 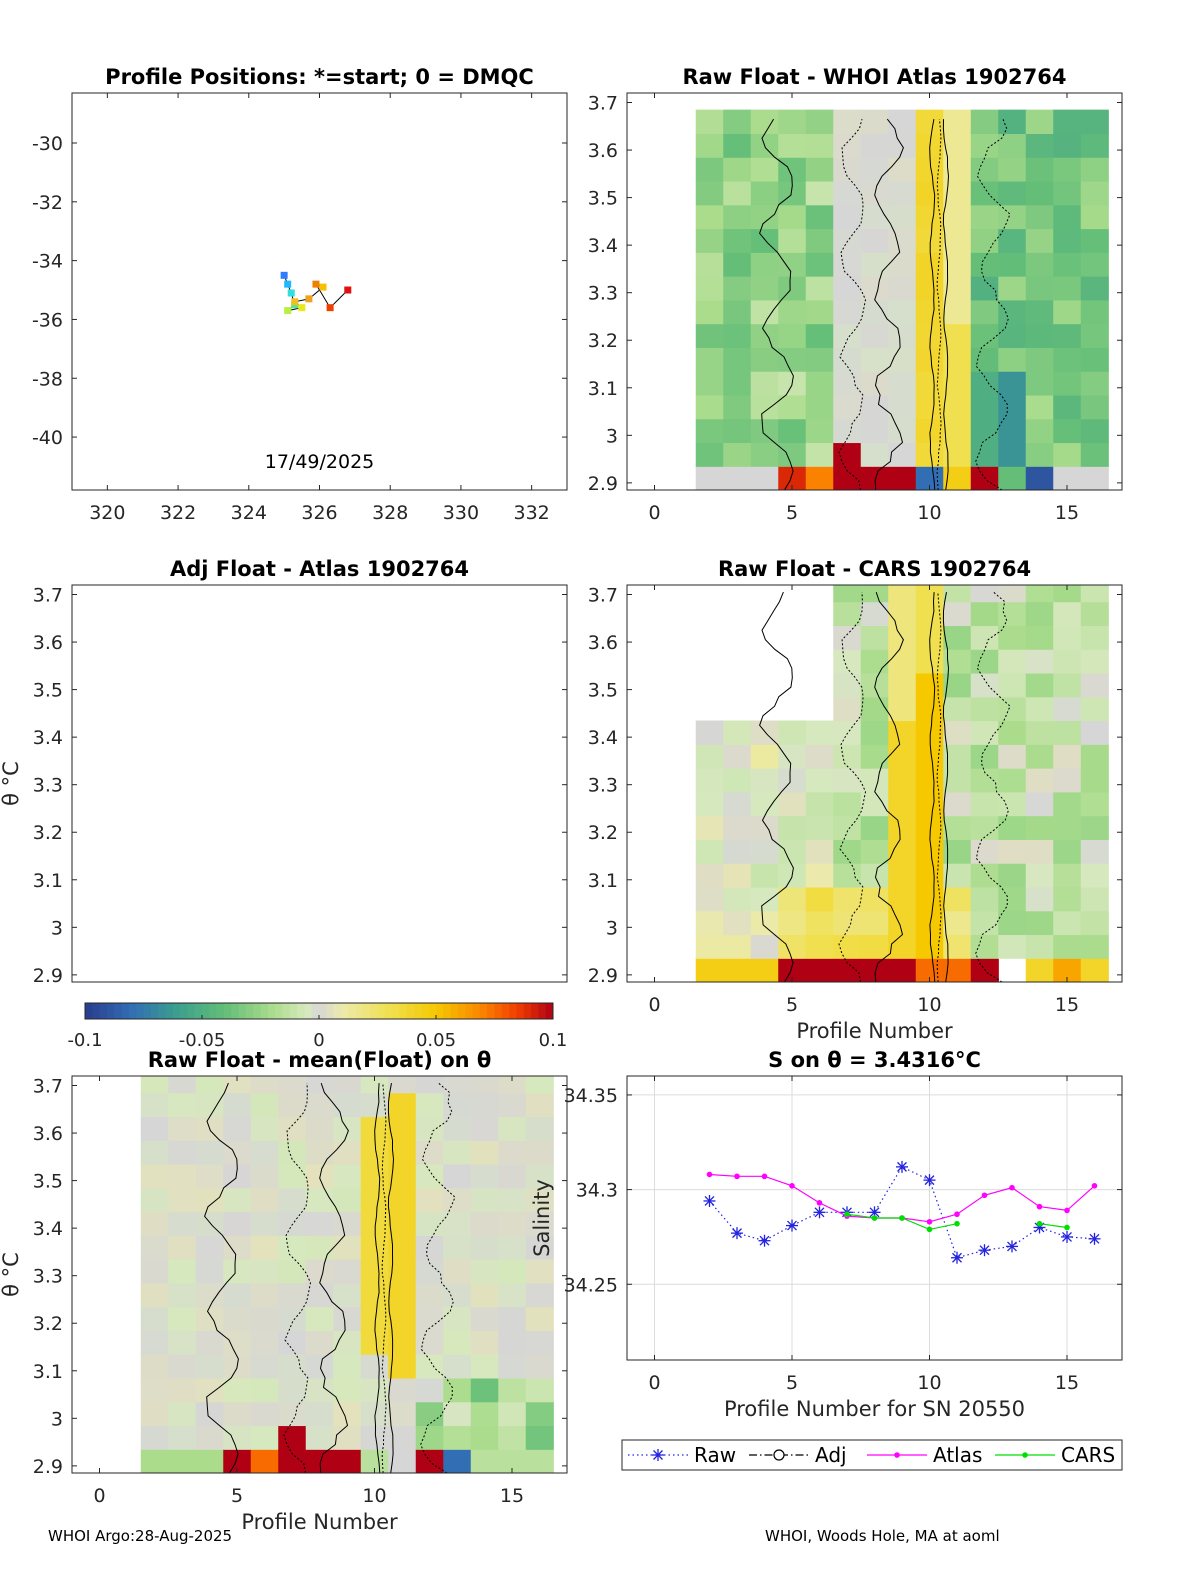 I want to click on y-tick-label: 3, so click(x=612, y=928).